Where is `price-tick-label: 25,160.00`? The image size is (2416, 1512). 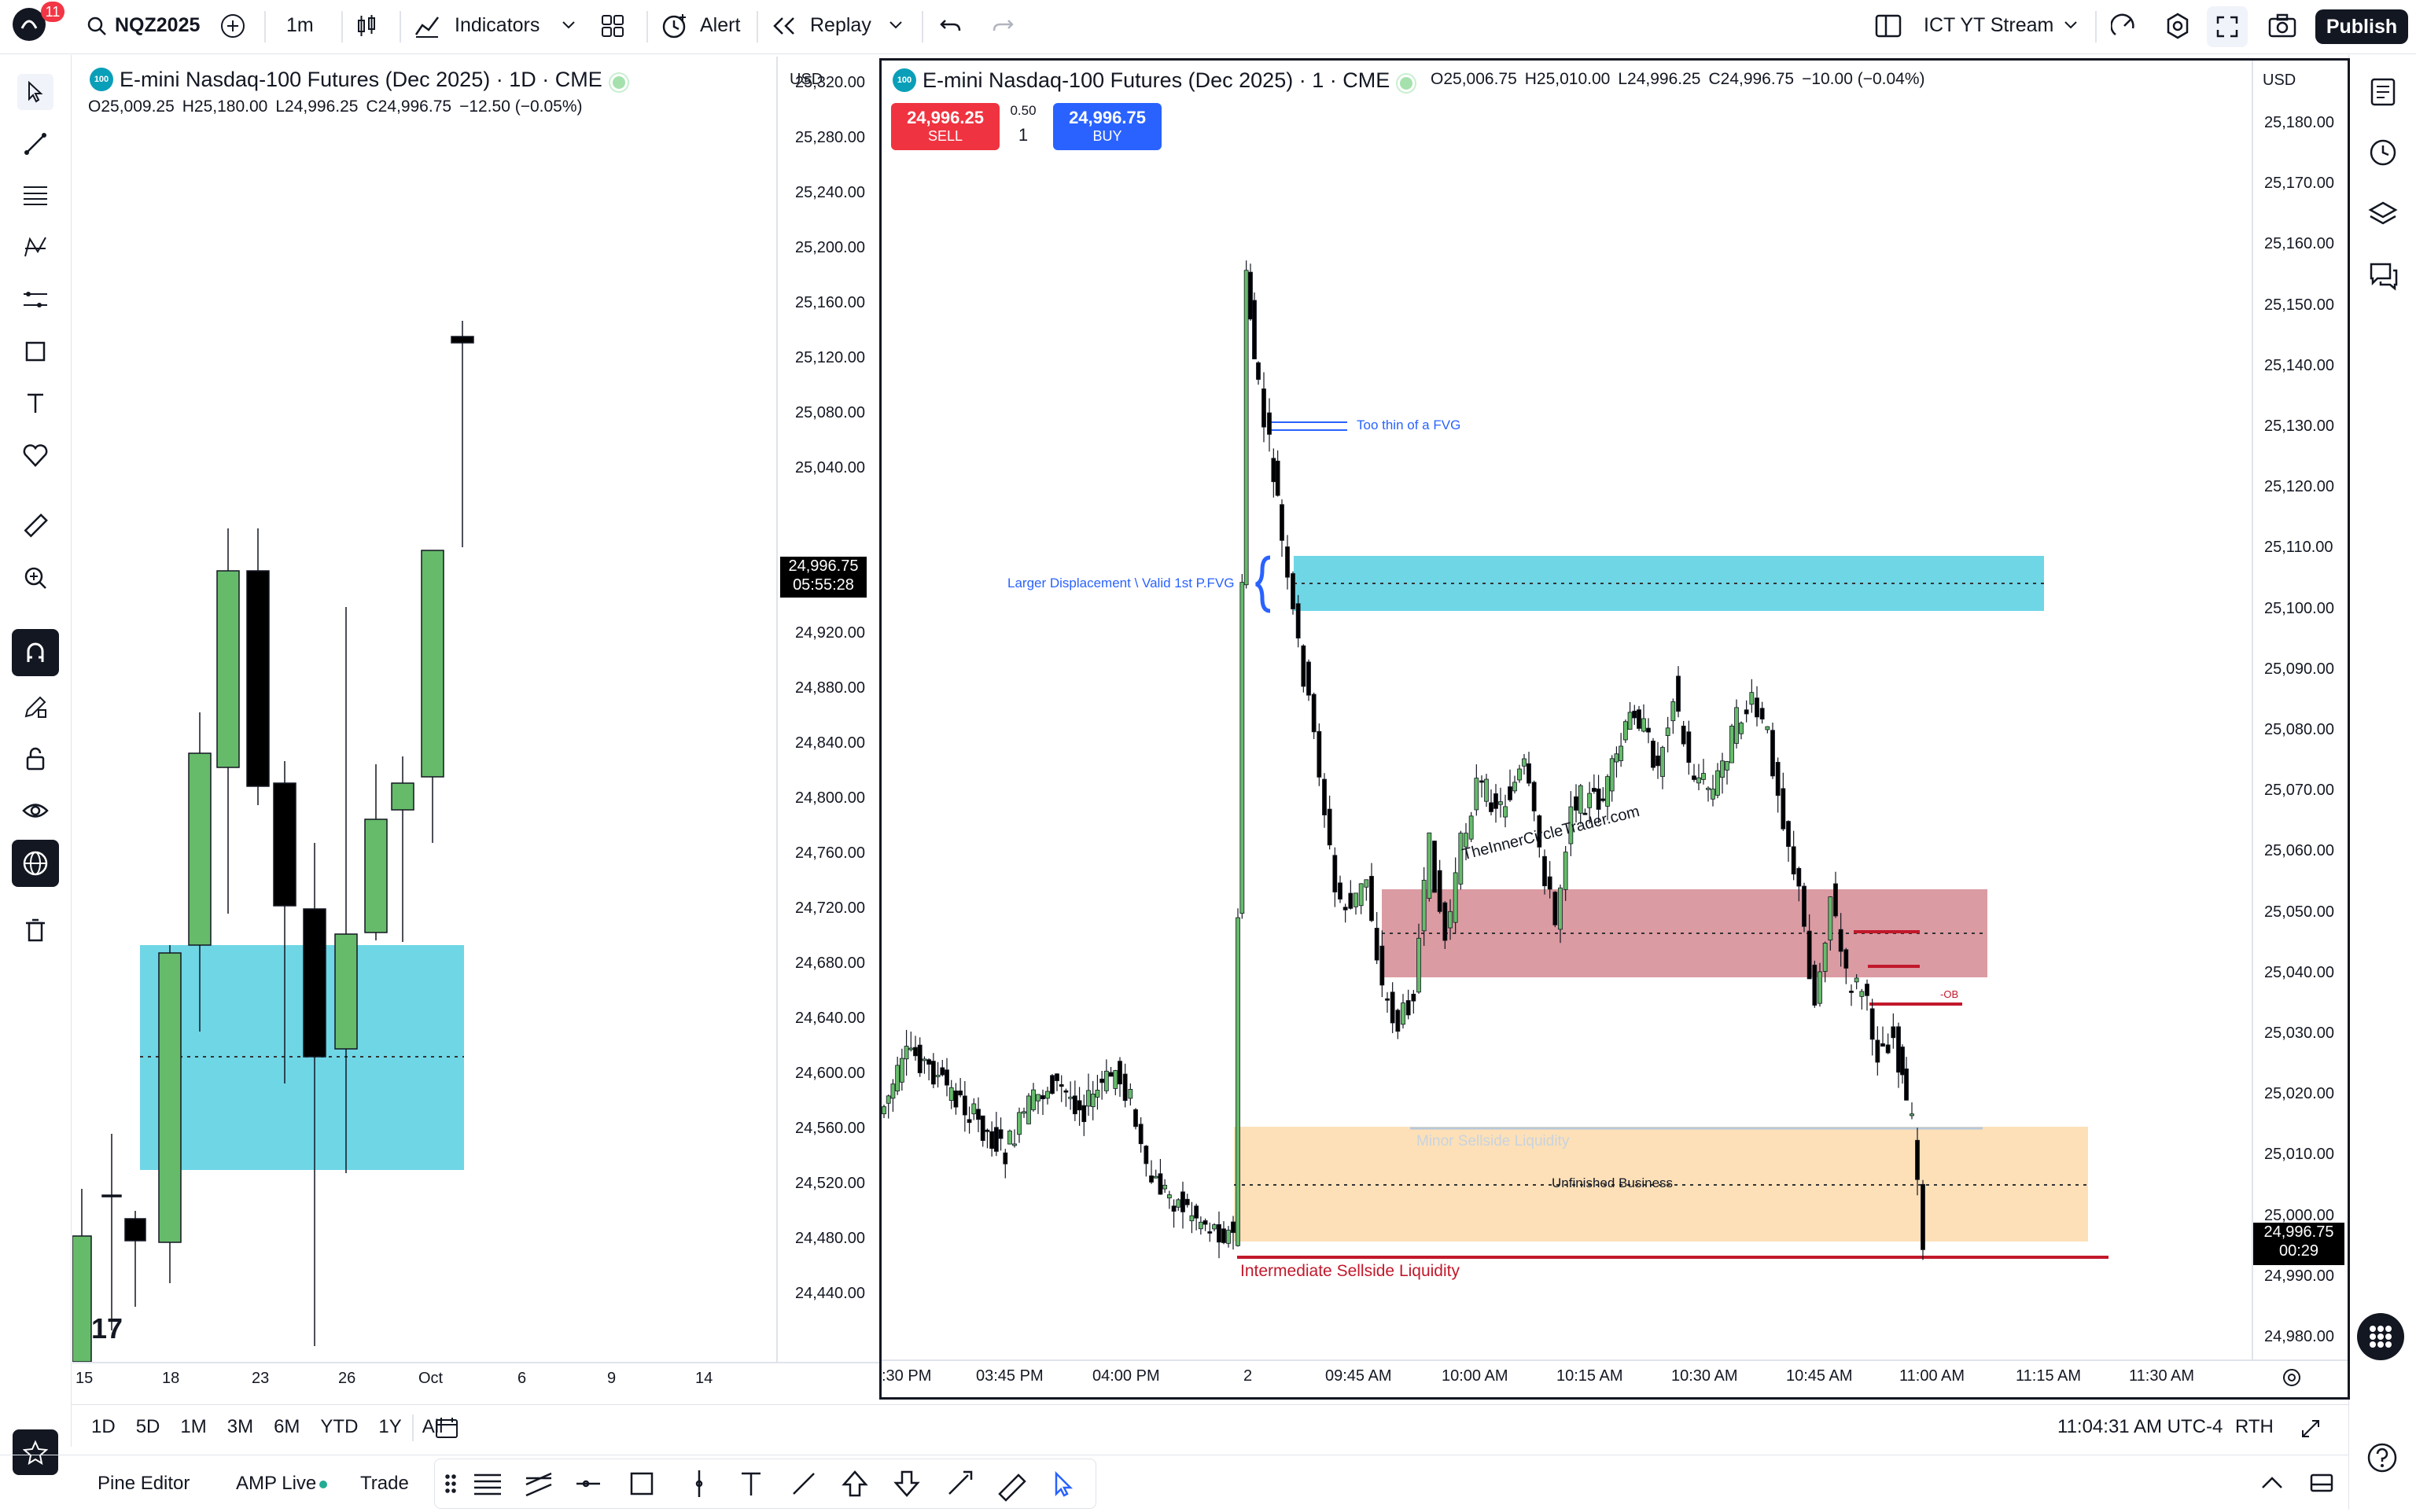 price-tick-label: 25,160.00 is located at coordinates (830, 302).